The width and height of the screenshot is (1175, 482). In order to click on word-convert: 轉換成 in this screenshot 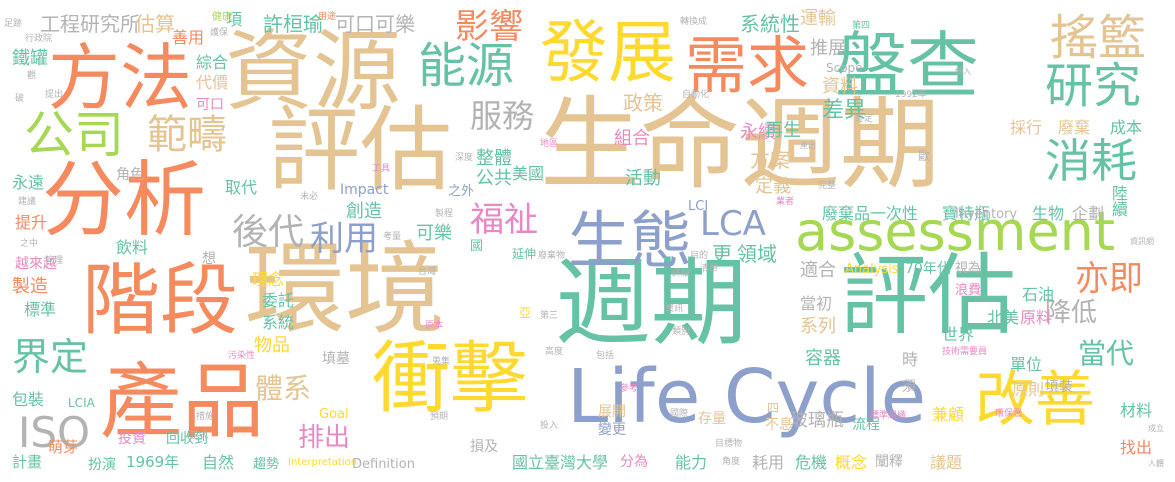, I will do `click(694, 22)`.